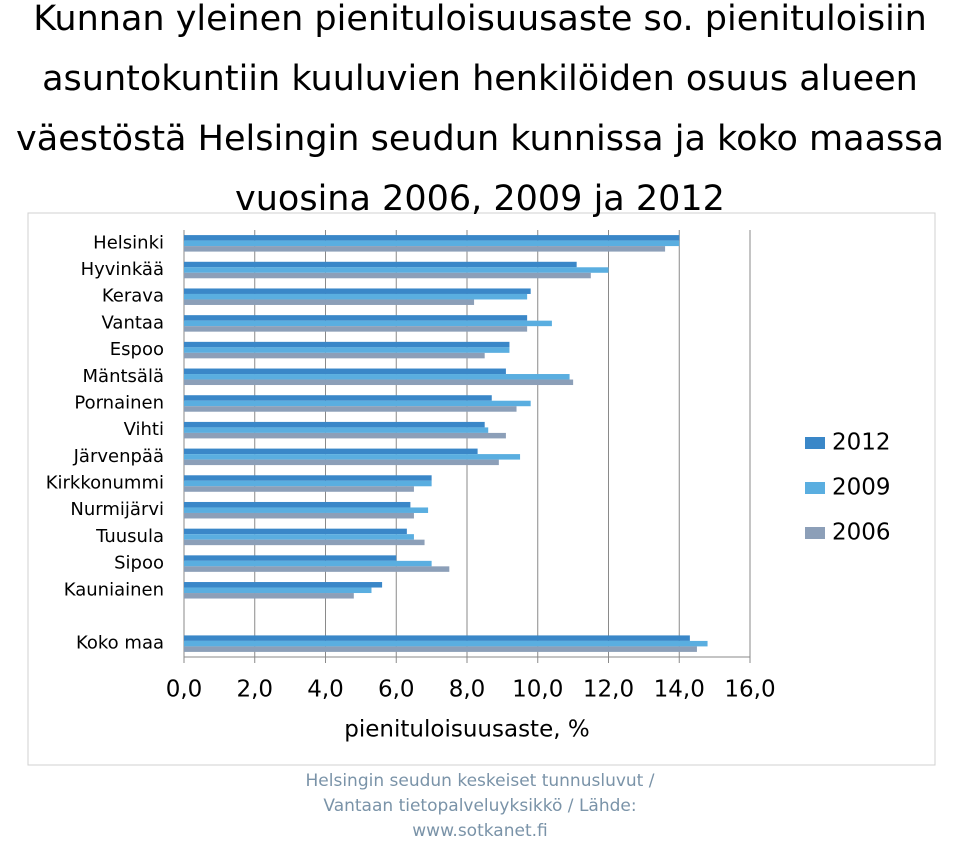 This screenshot has height=842, width=960. Describe the element at coordinates (480, 199) in the screenshot. I see `chart-title: vuosina 2006, 2009 ja 2012` at that location.